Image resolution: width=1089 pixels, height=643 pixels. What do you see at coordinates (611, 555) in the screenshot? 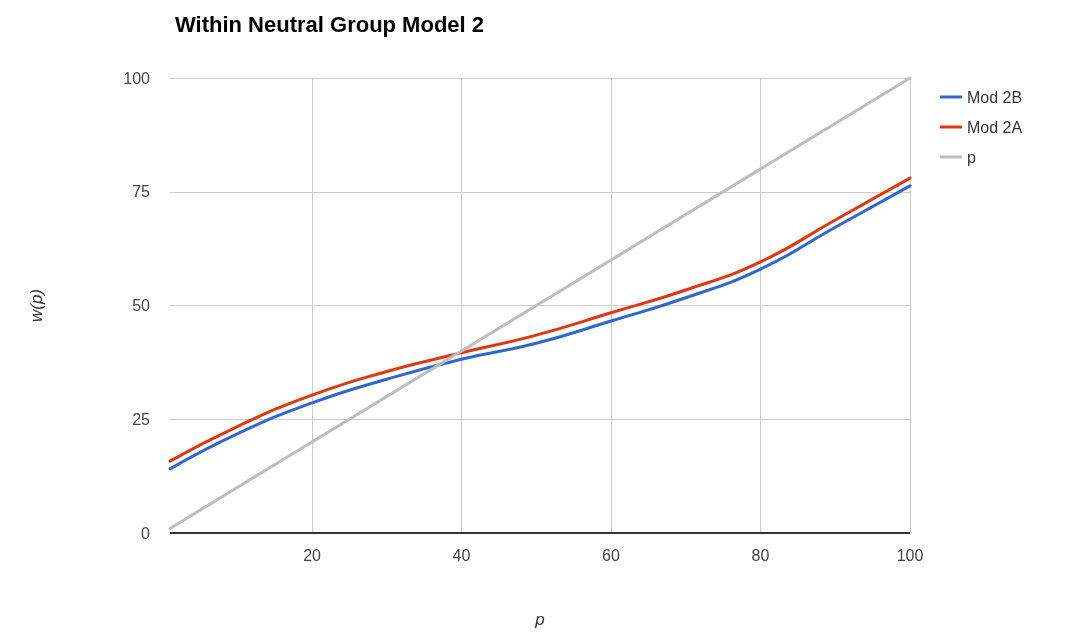
I see `x-tick-label: 60` at bounding box center [611, 555].